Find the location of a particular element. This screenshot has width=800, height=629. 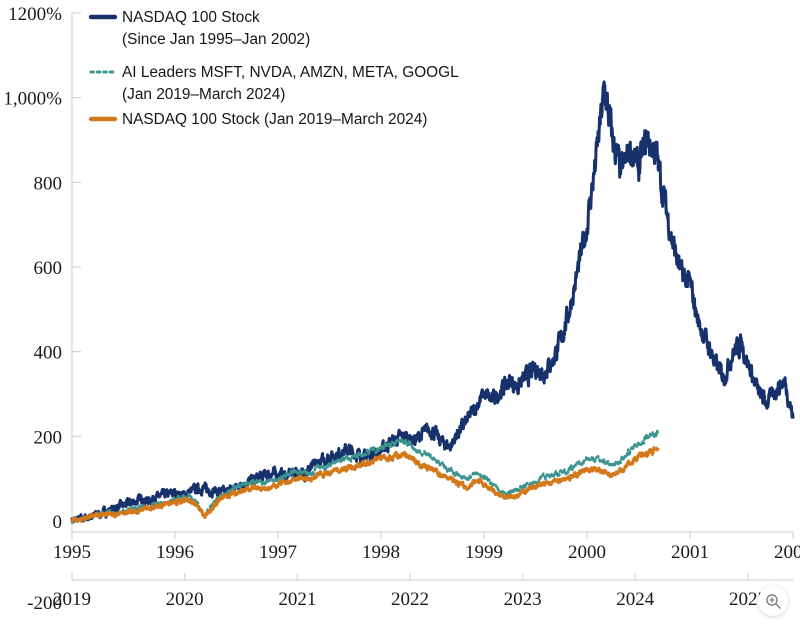

x-tick-label-primary: 2000 is located at coordinates (587, 552).